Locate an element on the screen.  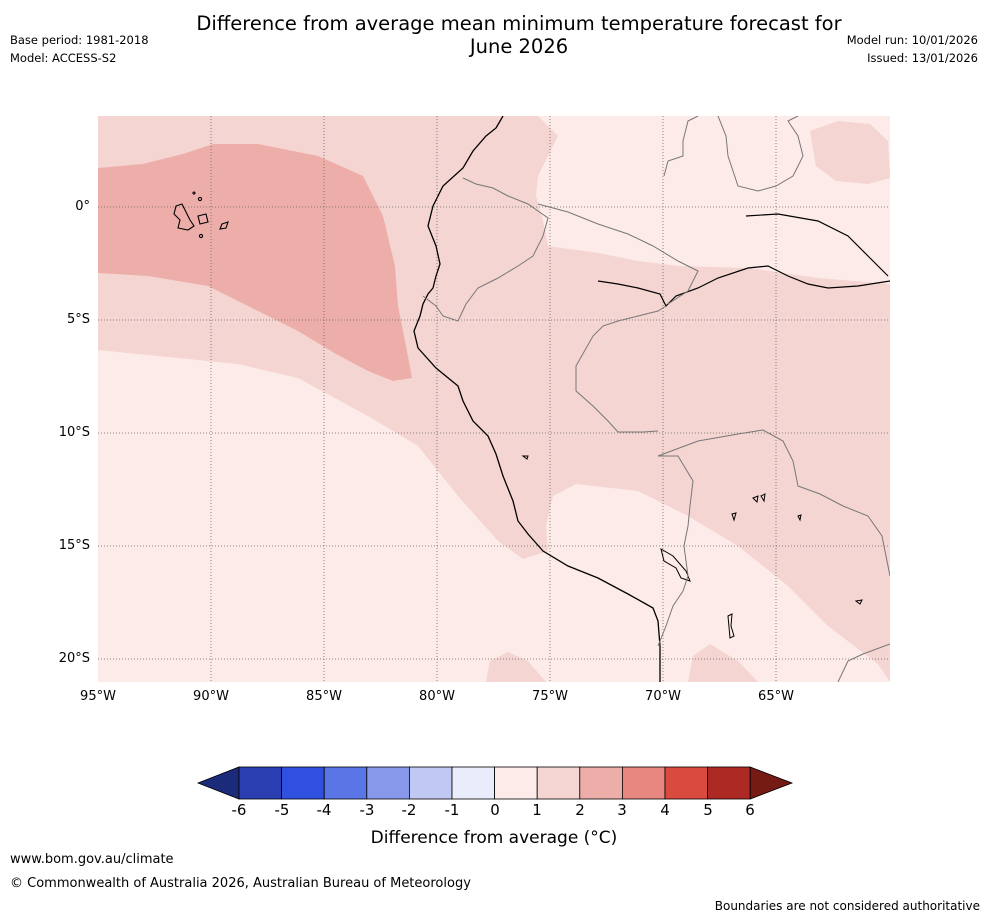
issued-date: Issued: 13/01/2026 is located at coordinates (922, 58).